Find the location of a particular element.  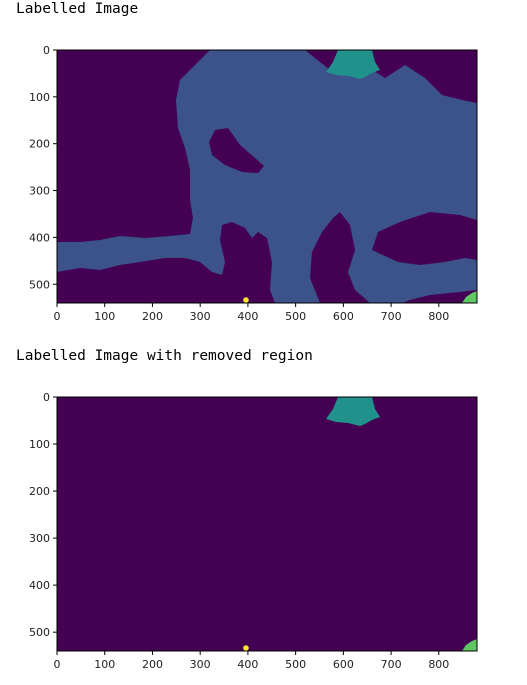

cell-caption-removed-region: Labelled Image with removed region is located at coordinates (164, 356).